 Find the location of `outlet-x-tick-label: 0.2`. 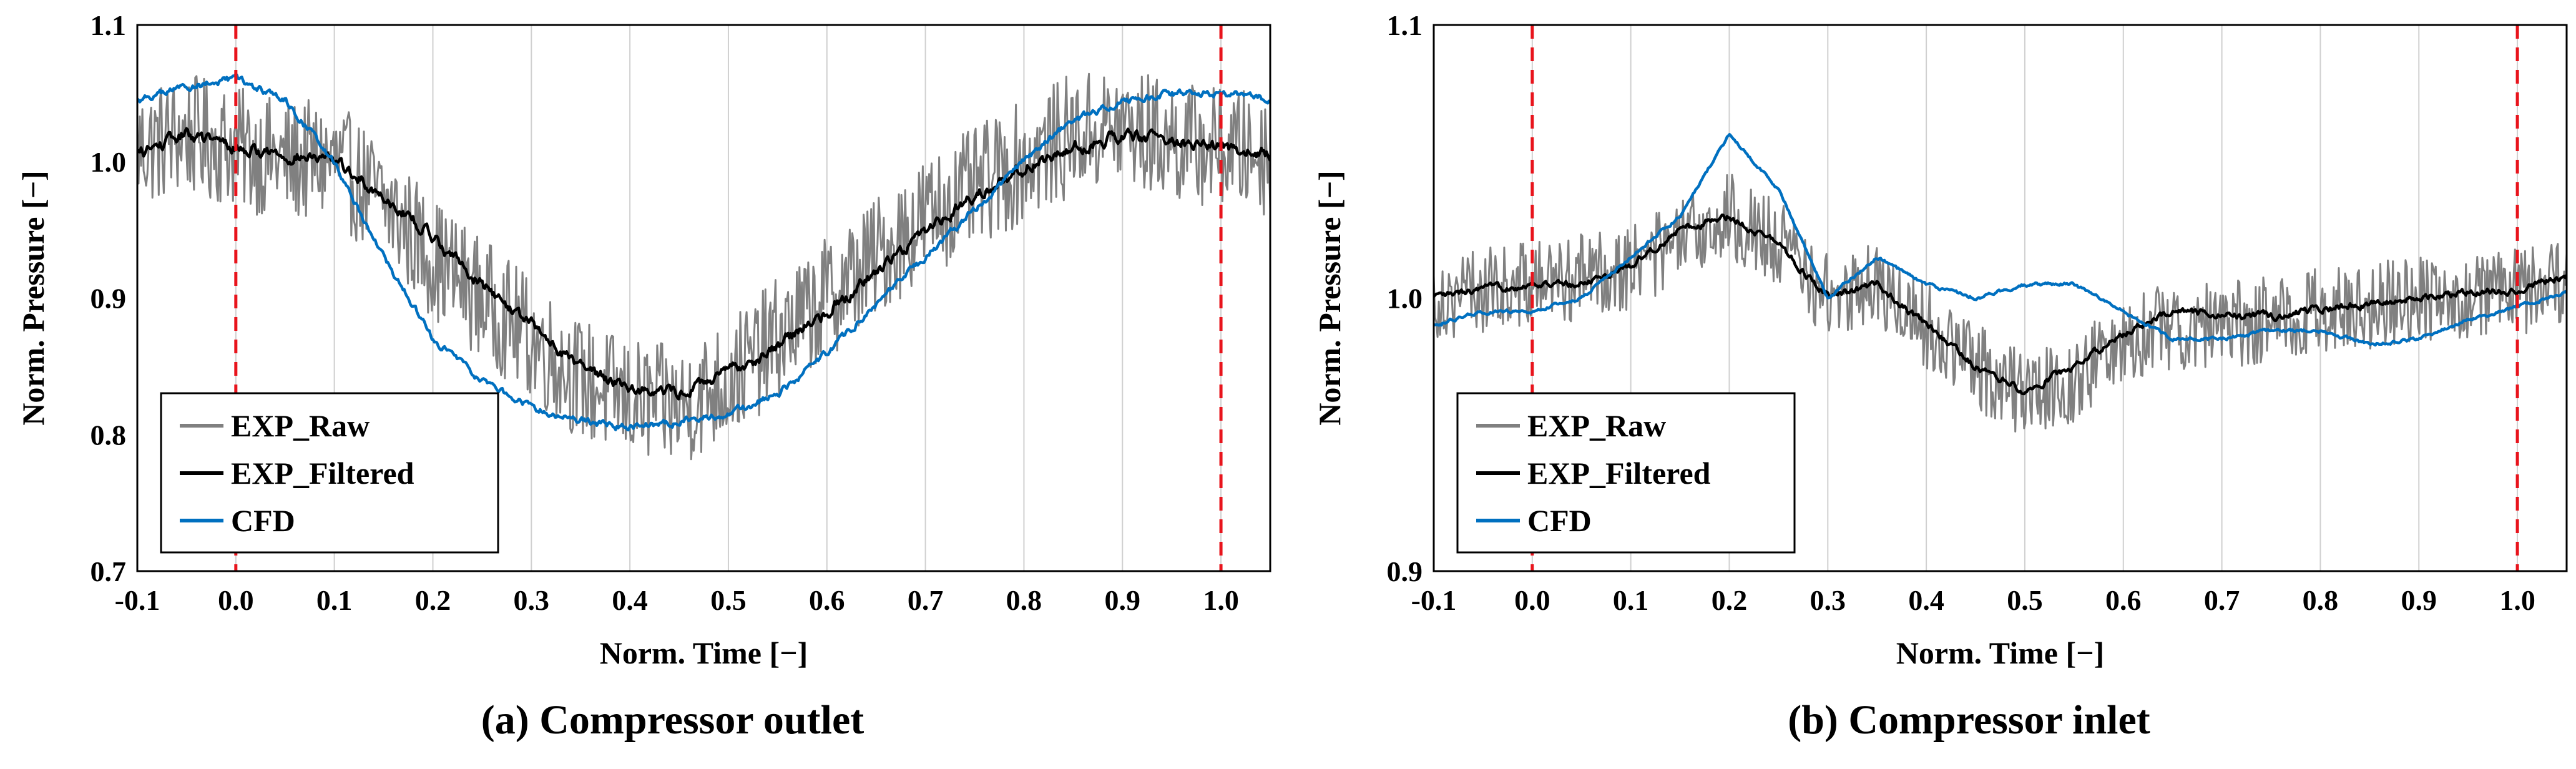

outlet-x-tick-label: 0.2 is located at coordinates (433, 600).